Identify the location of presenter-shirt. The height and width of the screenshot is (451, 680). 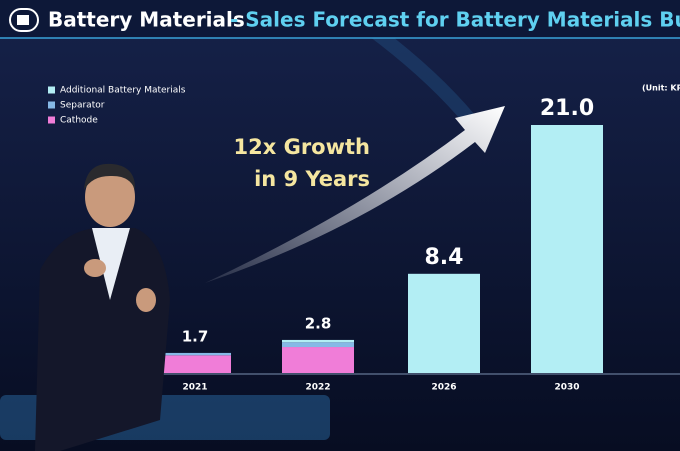
(111, 264).